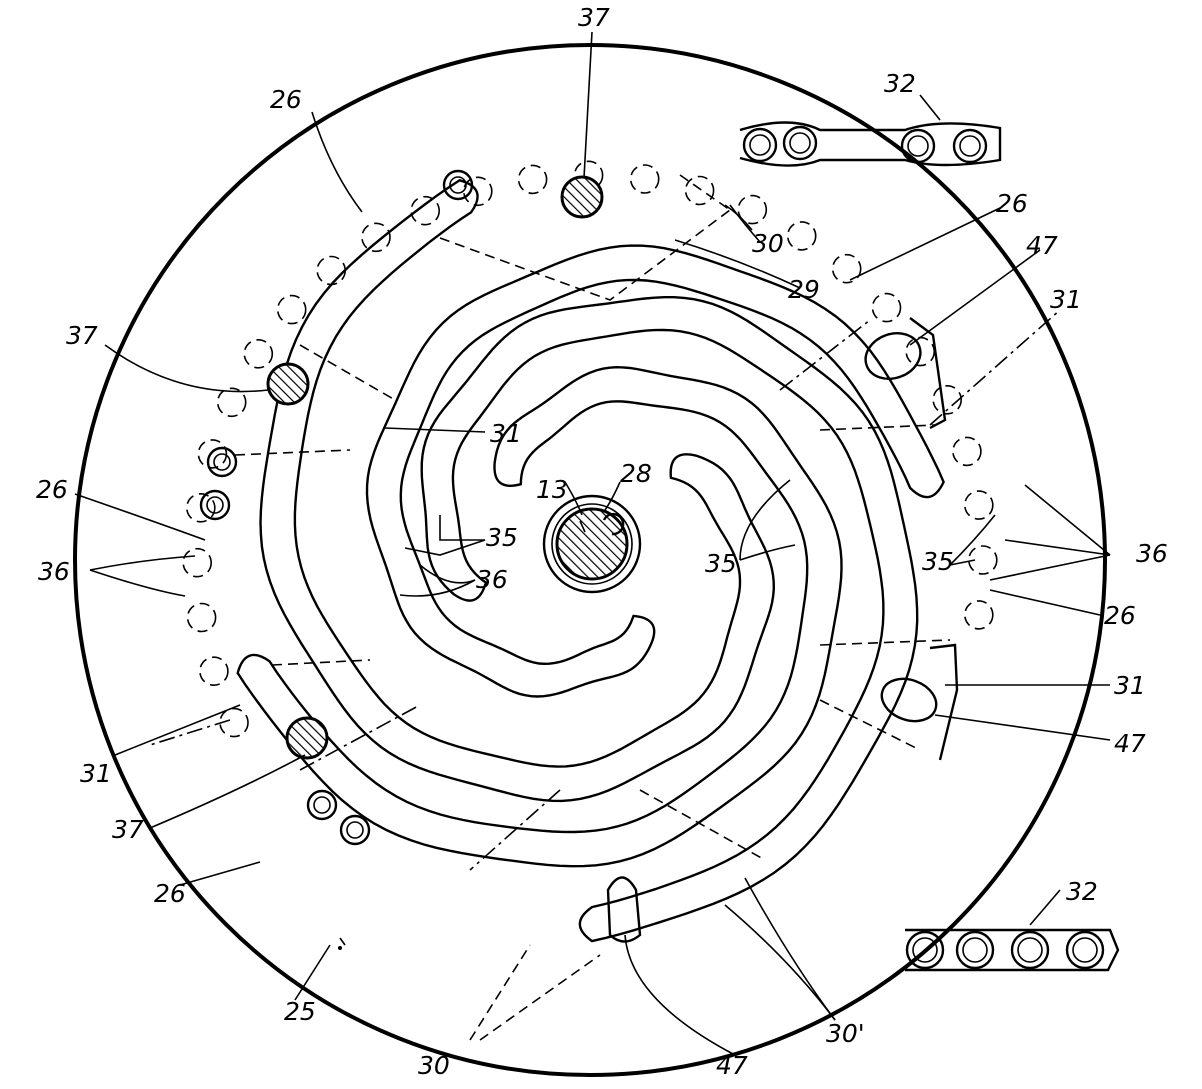 The image size is (1202, 1089). I want to click on label-35-center: 35, so click(502, 537).